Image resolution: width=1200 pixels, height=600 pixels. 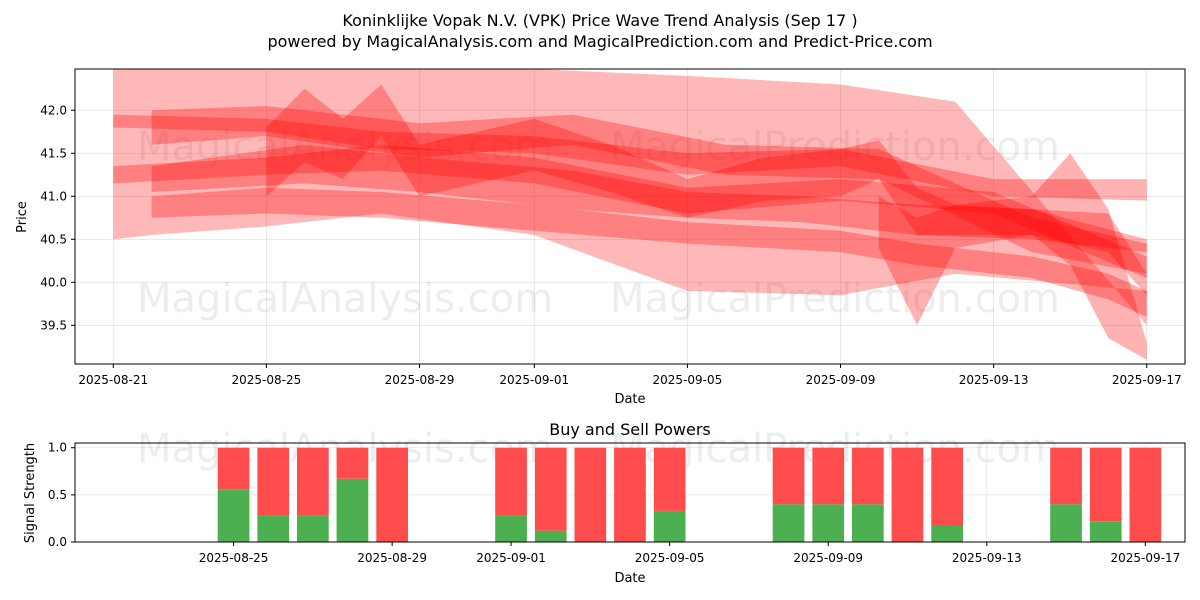 What do you see at coordinates (828, 558) in the screenshot?
I see `signal-x-tick-label: 2025-09-09` at bounding box center [828, 558].